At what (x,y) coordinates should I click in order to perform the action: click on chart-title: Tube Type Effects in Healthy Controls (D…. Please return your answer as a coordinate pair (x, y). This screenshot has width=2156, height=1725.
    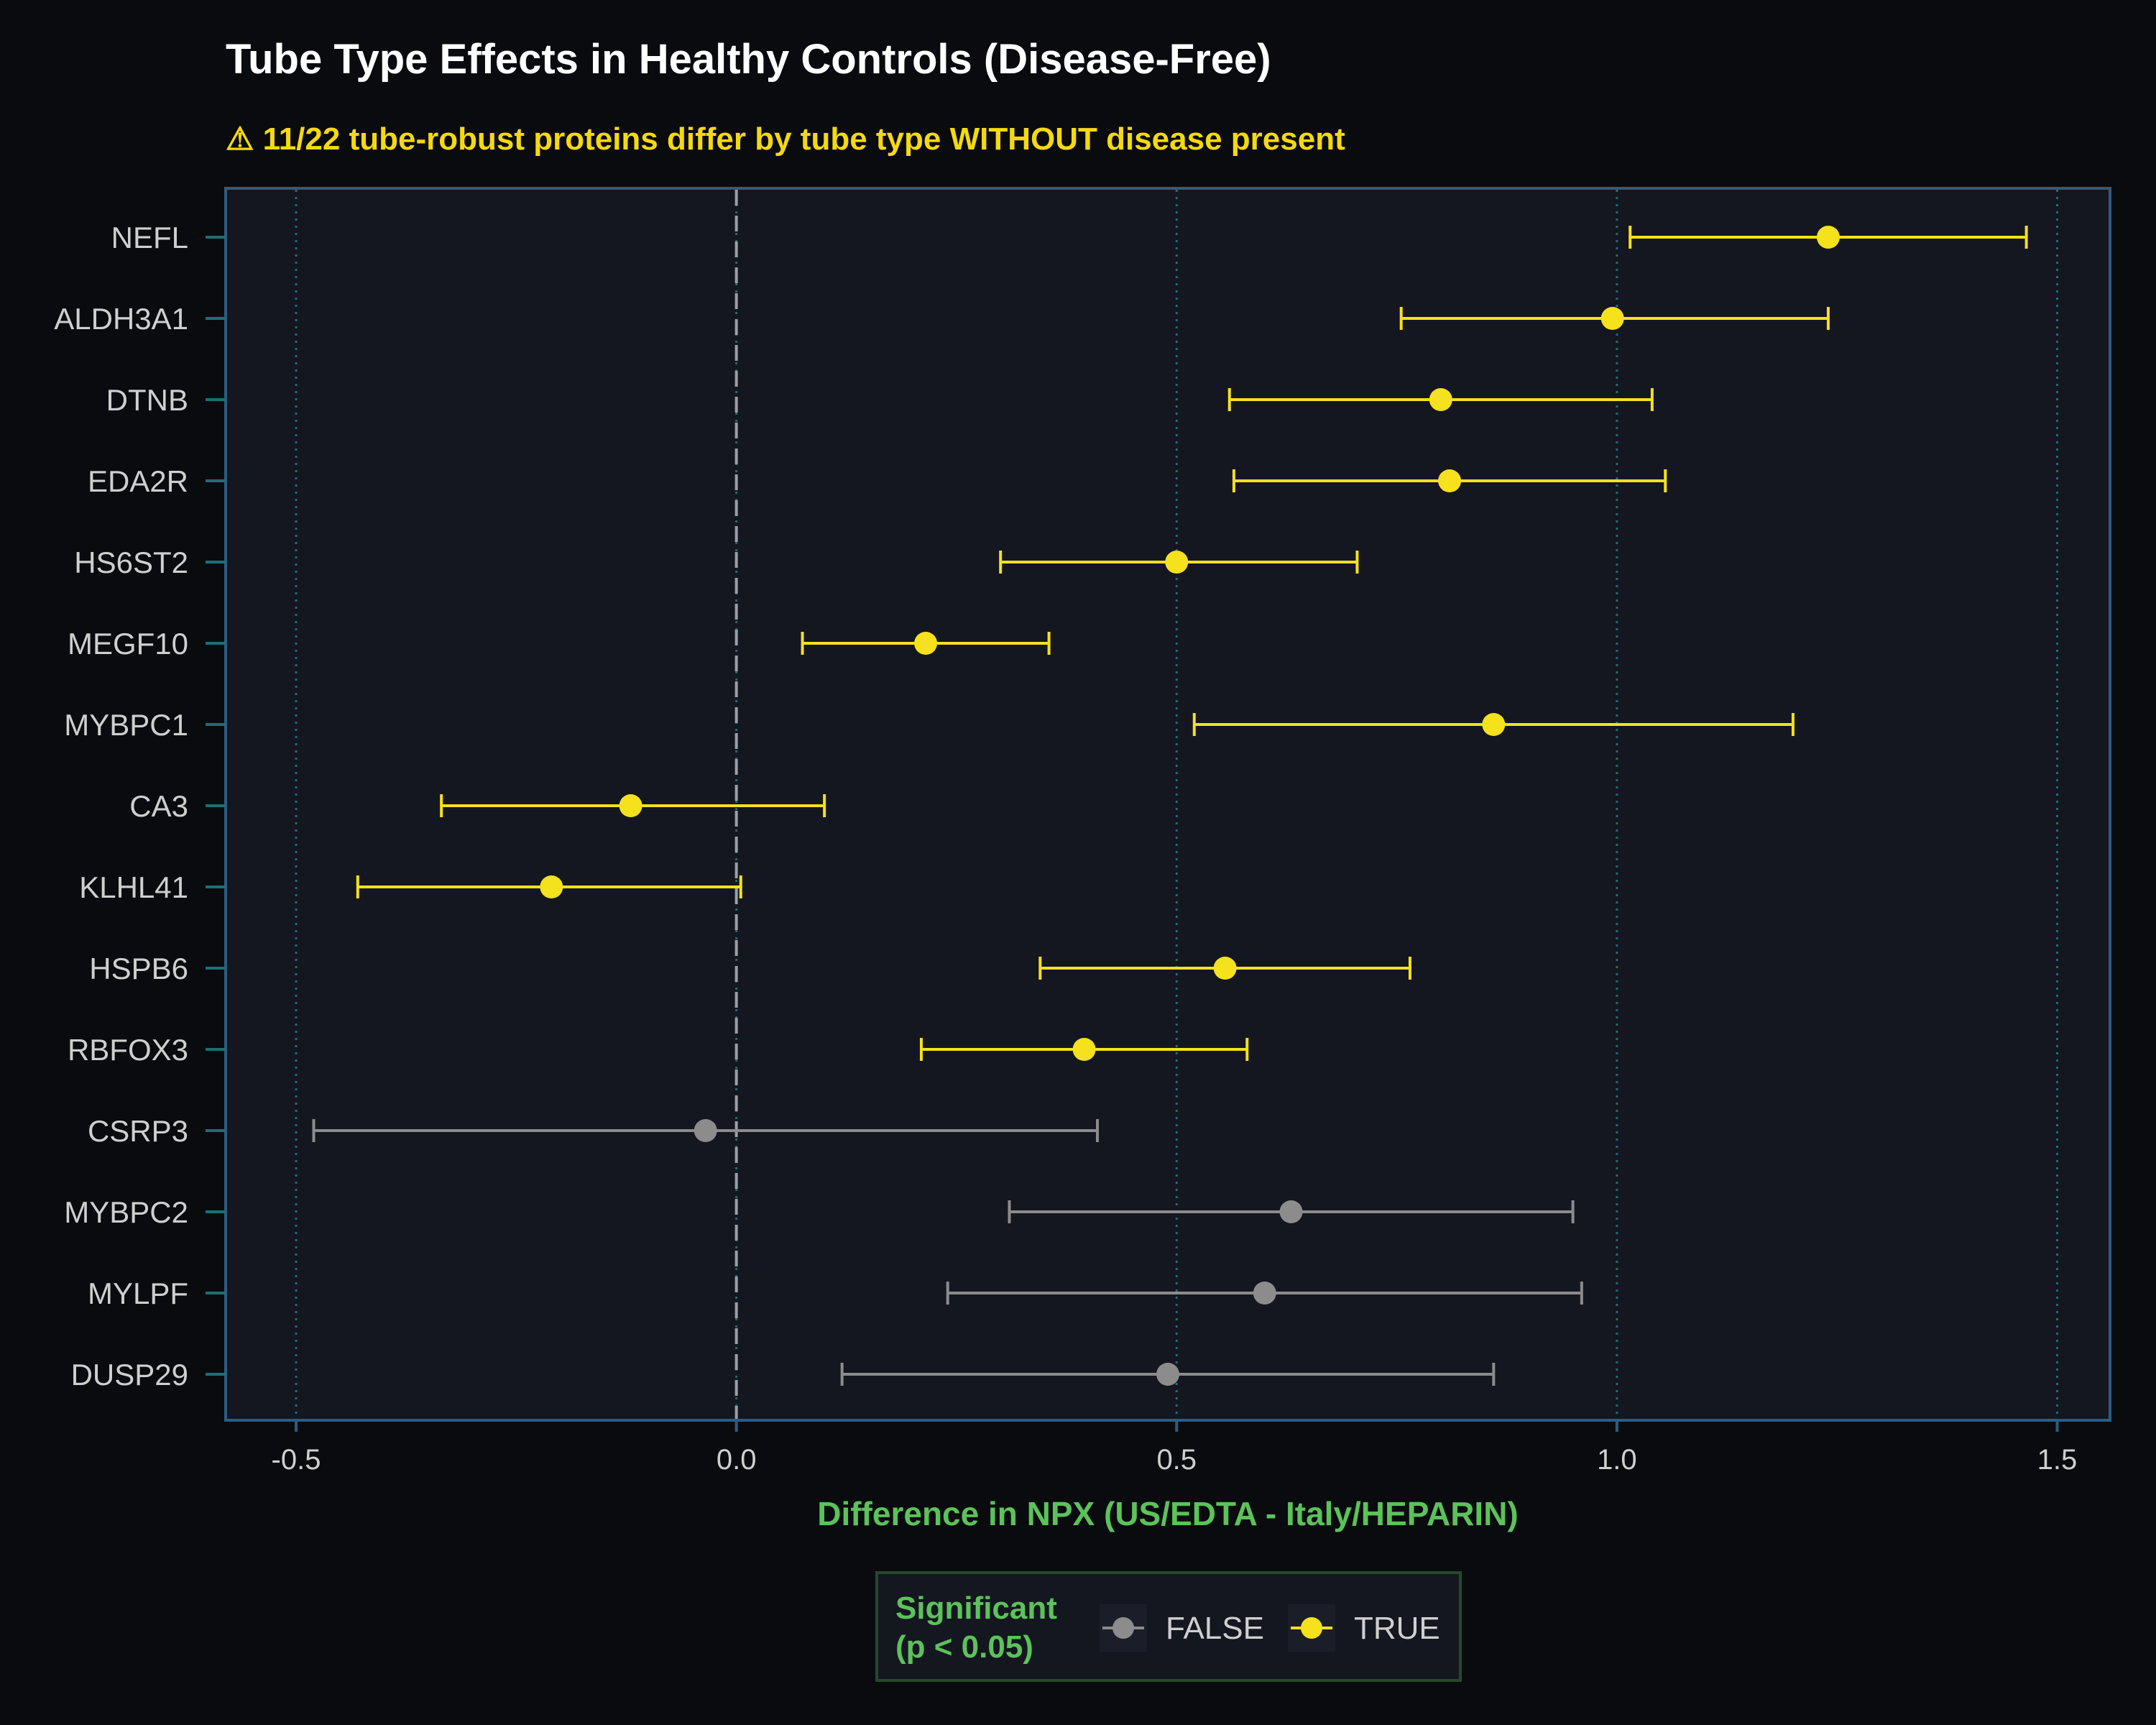
    Looking at the image, I should click on (748, 59).